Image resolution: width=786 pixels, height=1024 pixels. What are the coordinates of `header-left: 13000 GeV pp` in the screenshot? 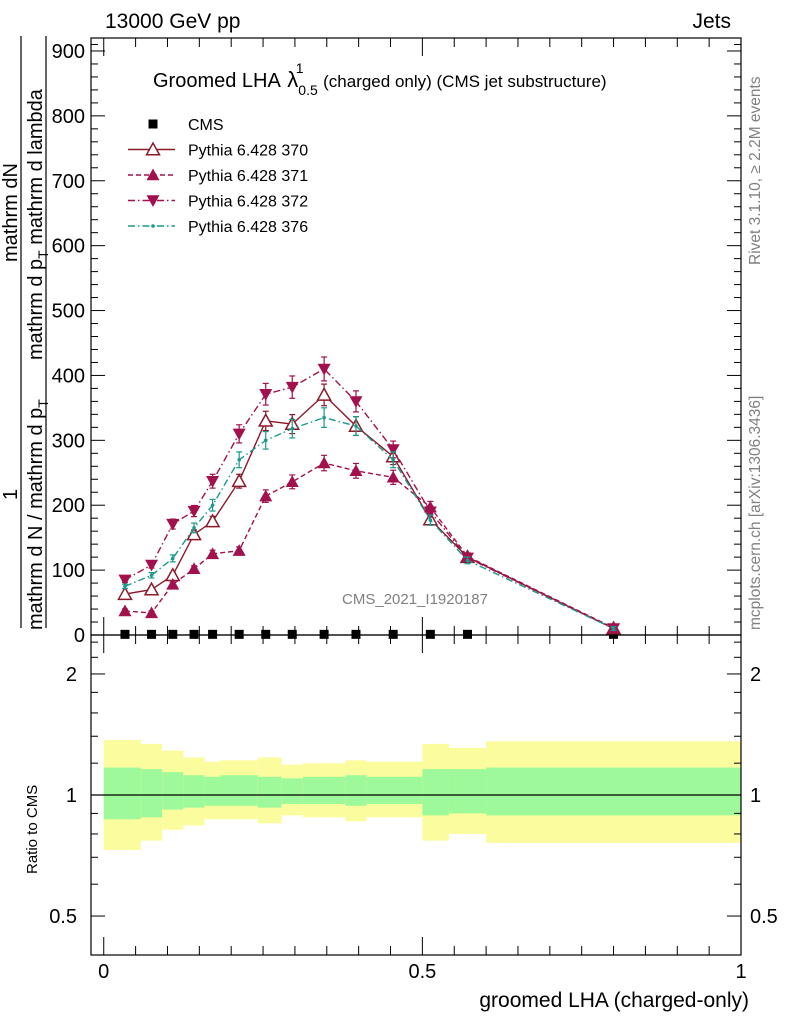 It's located at (172, 21).